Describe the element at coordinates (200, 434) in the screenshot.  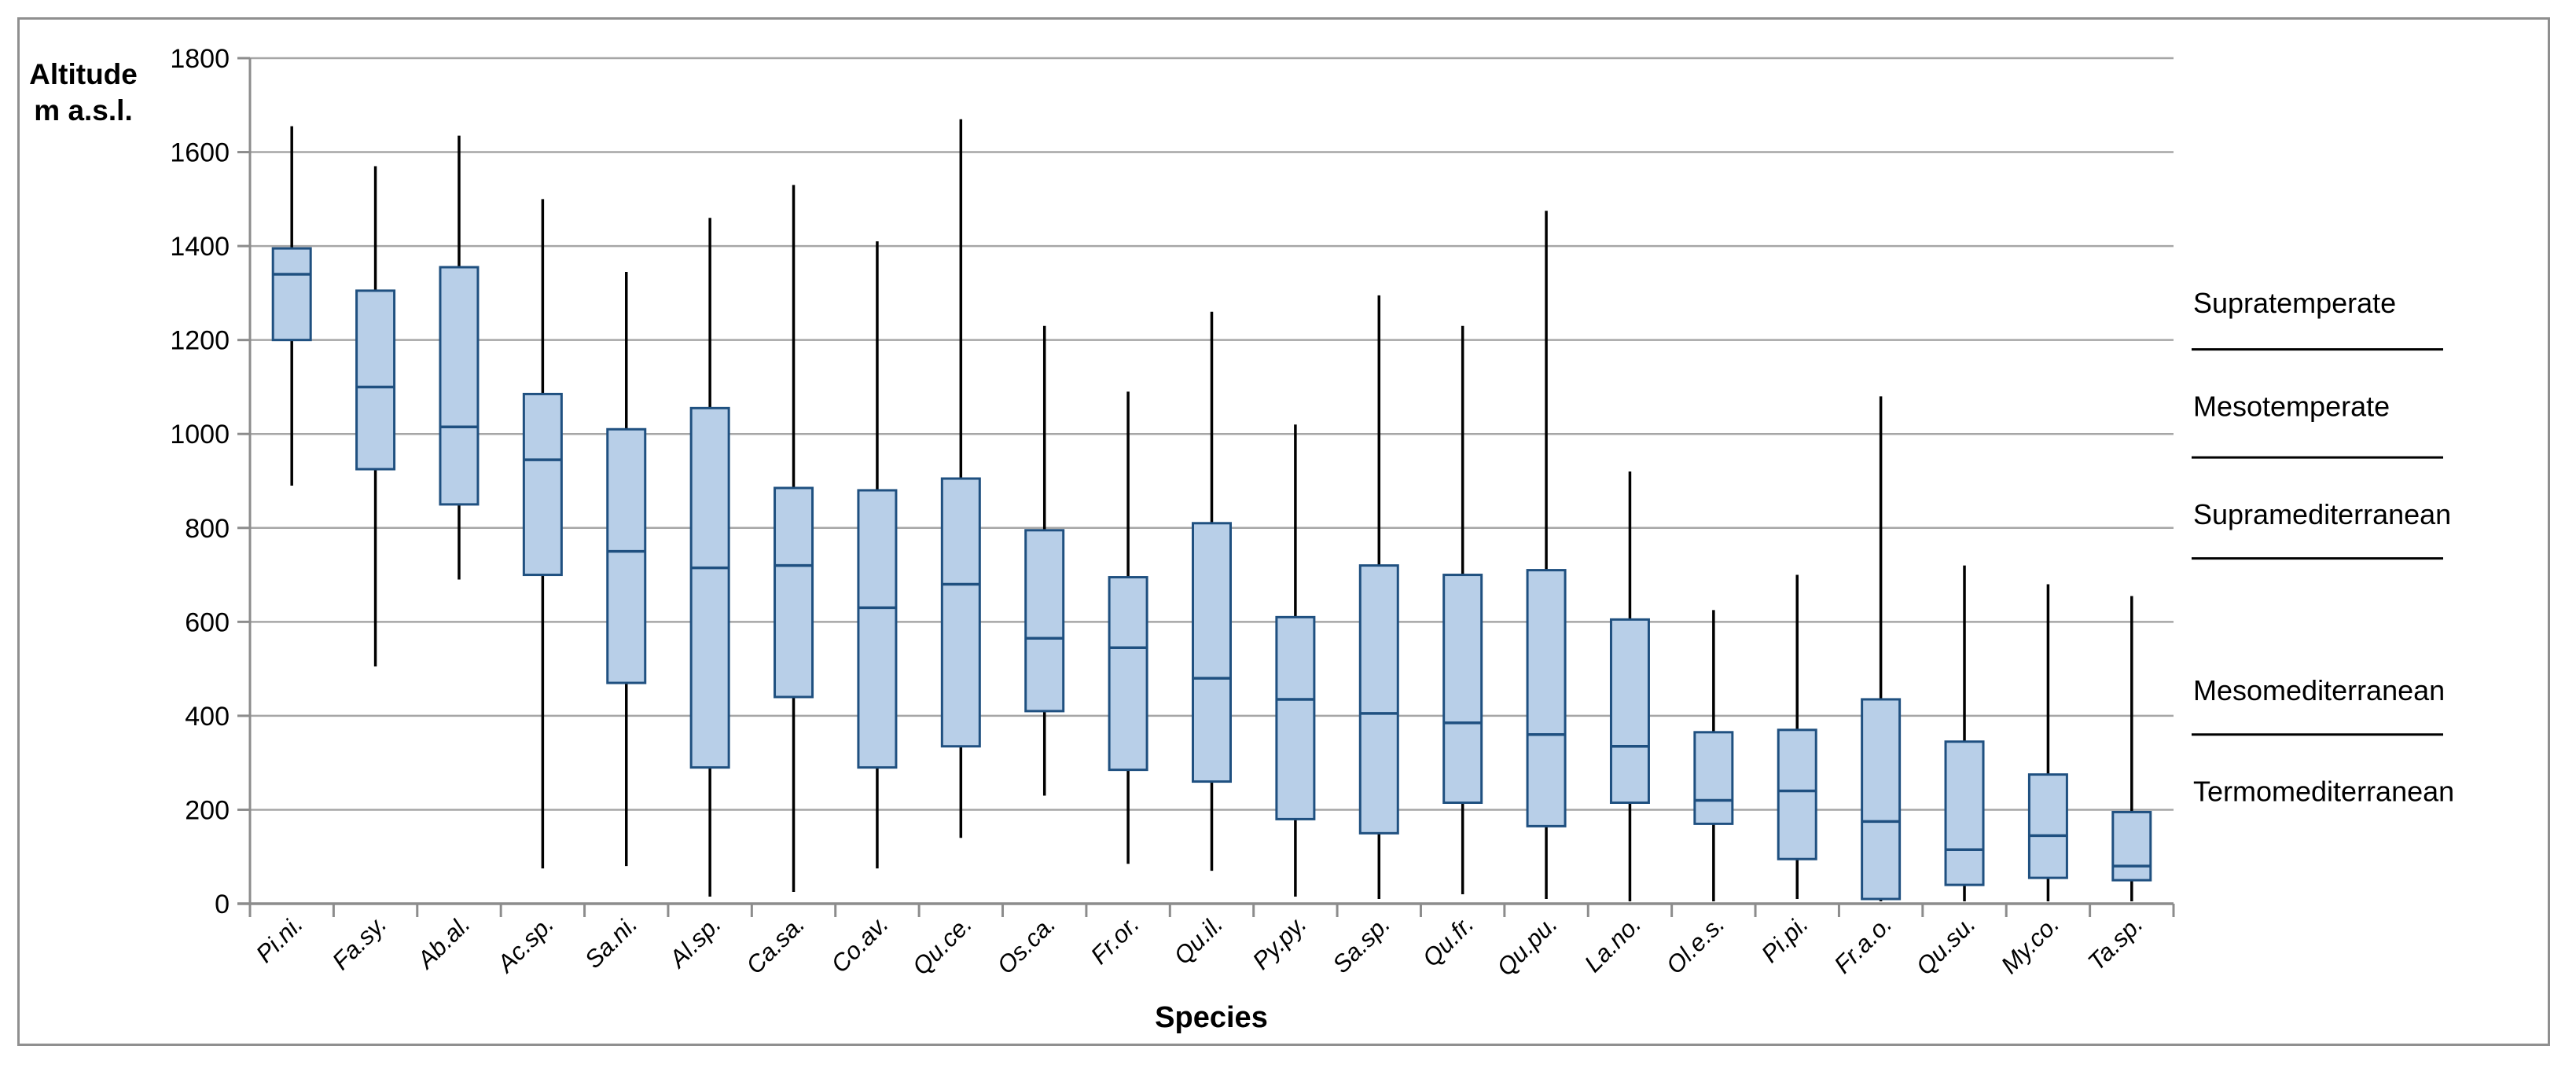
I see `y-tick-label-1000: 1000` at that location.